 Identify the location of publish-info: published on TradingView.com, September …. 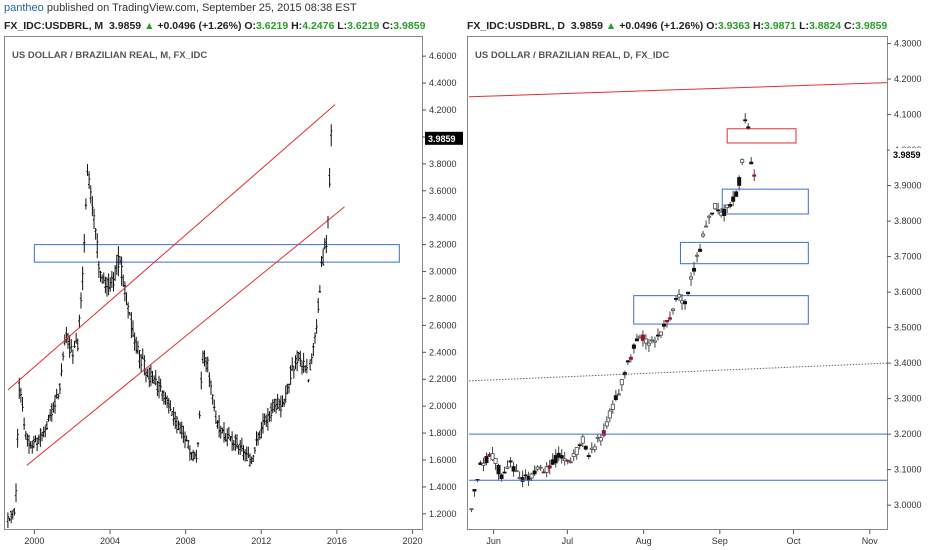
(201, 8).